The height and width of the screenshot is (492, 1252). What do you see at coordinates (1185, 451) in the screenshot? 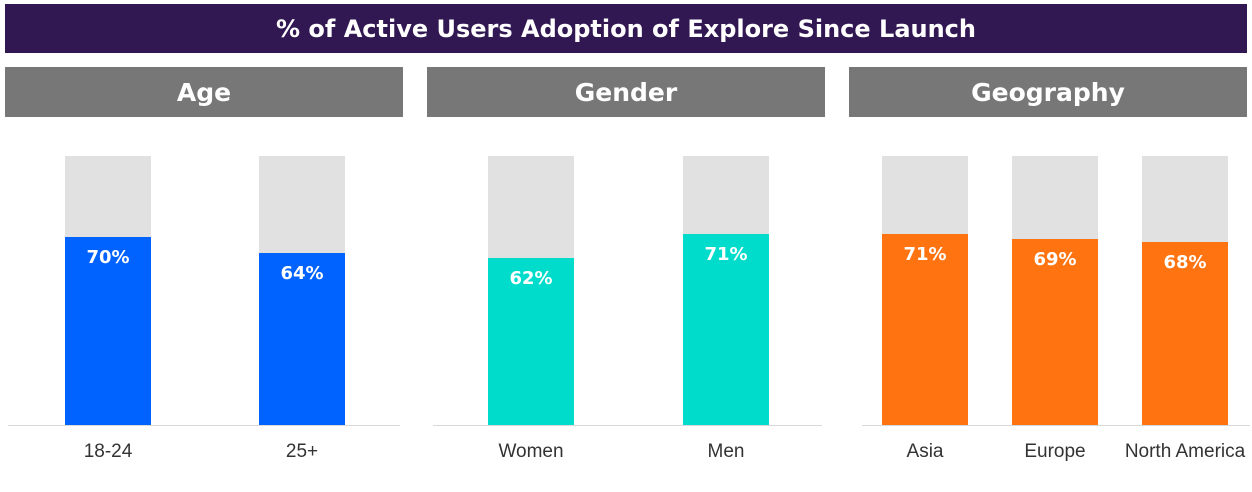
I see `category-label: North America` at bounding box center [1185, 451].